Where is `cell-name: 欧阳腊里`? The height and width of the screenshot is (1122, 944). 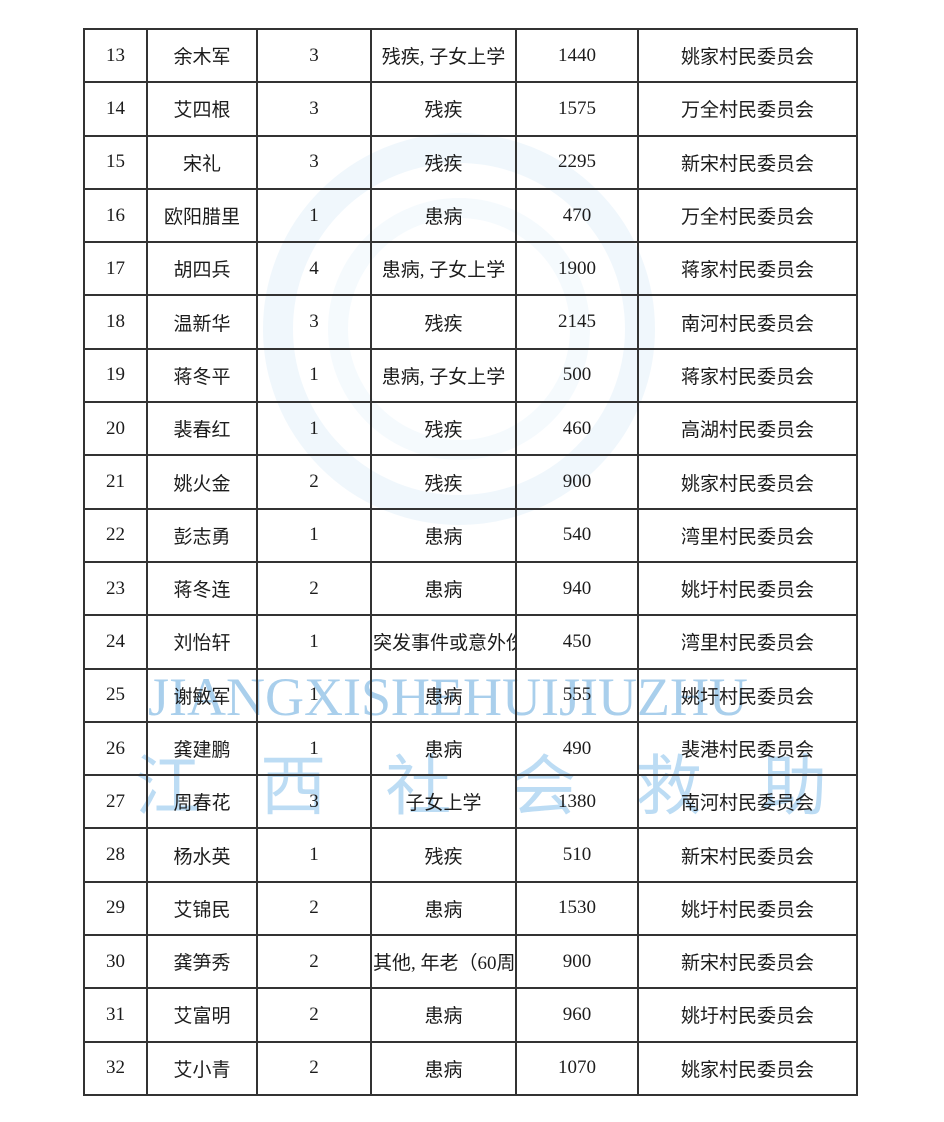 cell-name: 欧阳腊里 is located at coordinates (202, 215).